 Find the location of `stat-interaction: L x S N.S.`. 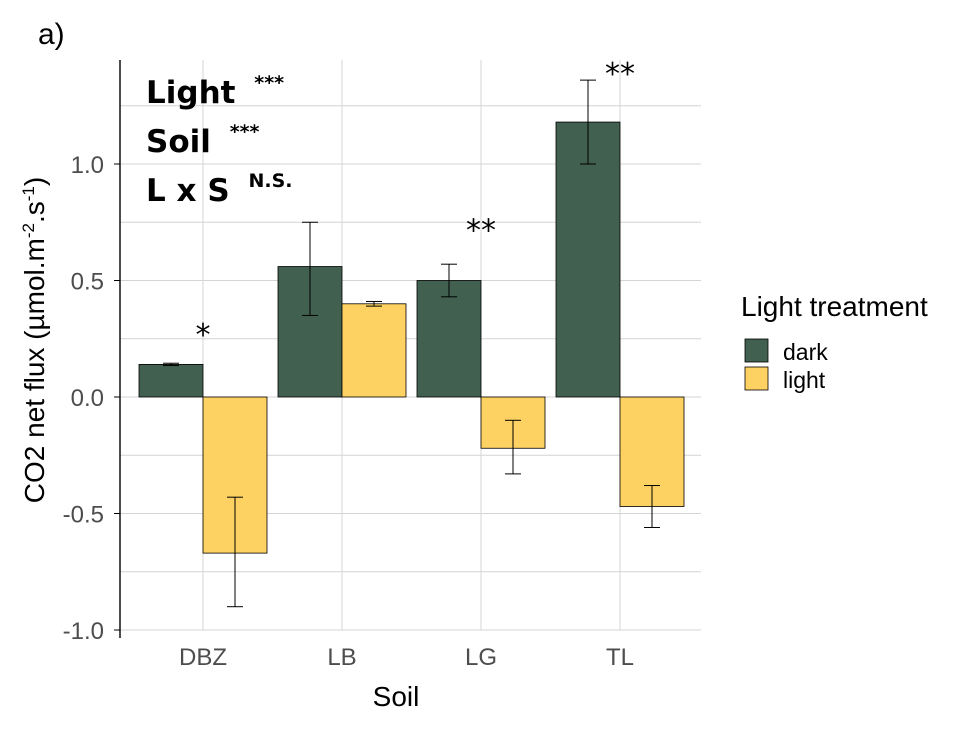

stat-interaction: L x S N.S. is located at coordinates (219, 189).